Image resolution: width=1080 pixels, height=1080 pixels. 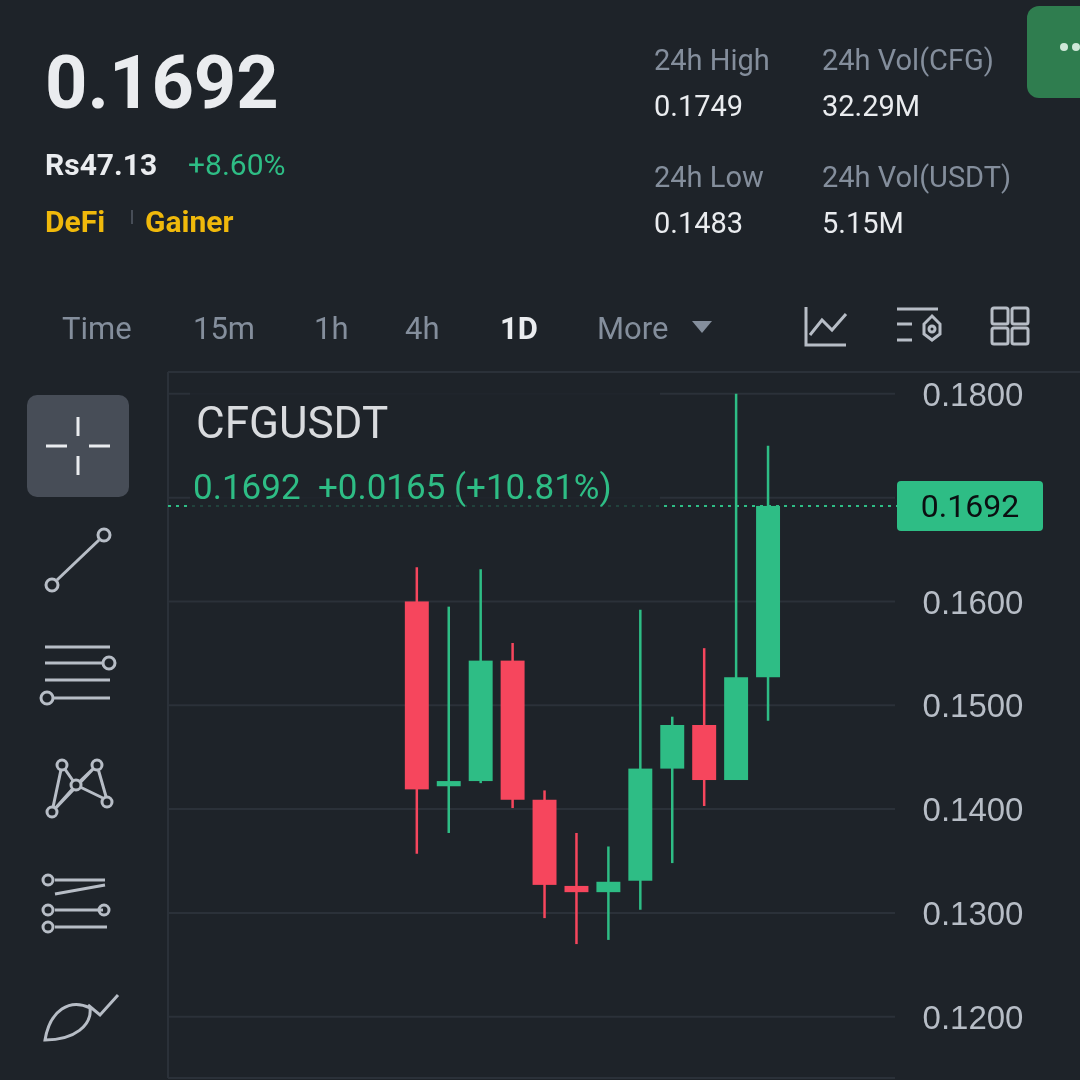 What do you see at coordinates (871, 106) in the screenshot?
I see `text: 32.29M` at bounding box center [871, 106].